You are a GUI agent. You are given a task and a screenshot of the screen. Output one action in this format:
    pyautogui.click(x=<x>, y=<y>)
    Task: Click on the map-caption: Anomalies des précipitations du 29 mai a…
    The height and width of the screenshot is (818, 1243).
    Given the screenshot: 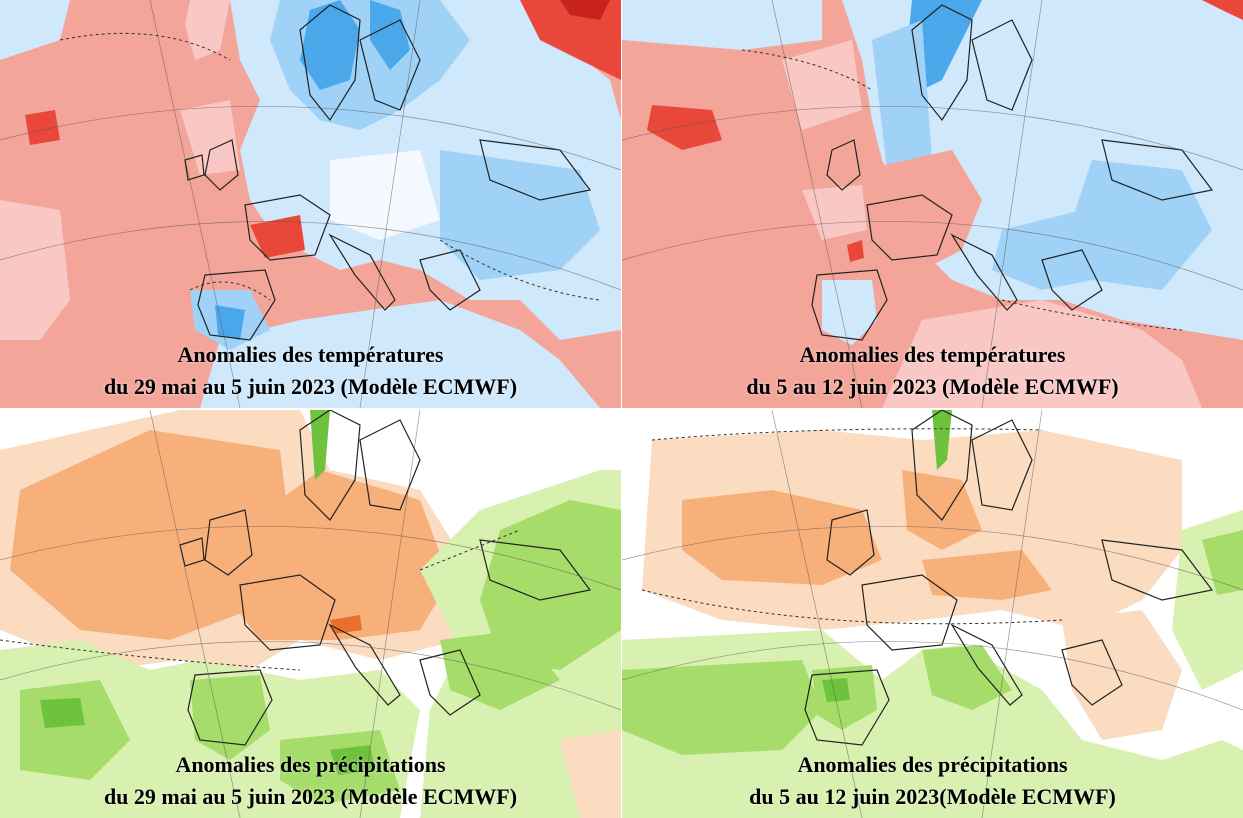 What is the action you would take?
    pyautogui.click(x=310, y=781)
    